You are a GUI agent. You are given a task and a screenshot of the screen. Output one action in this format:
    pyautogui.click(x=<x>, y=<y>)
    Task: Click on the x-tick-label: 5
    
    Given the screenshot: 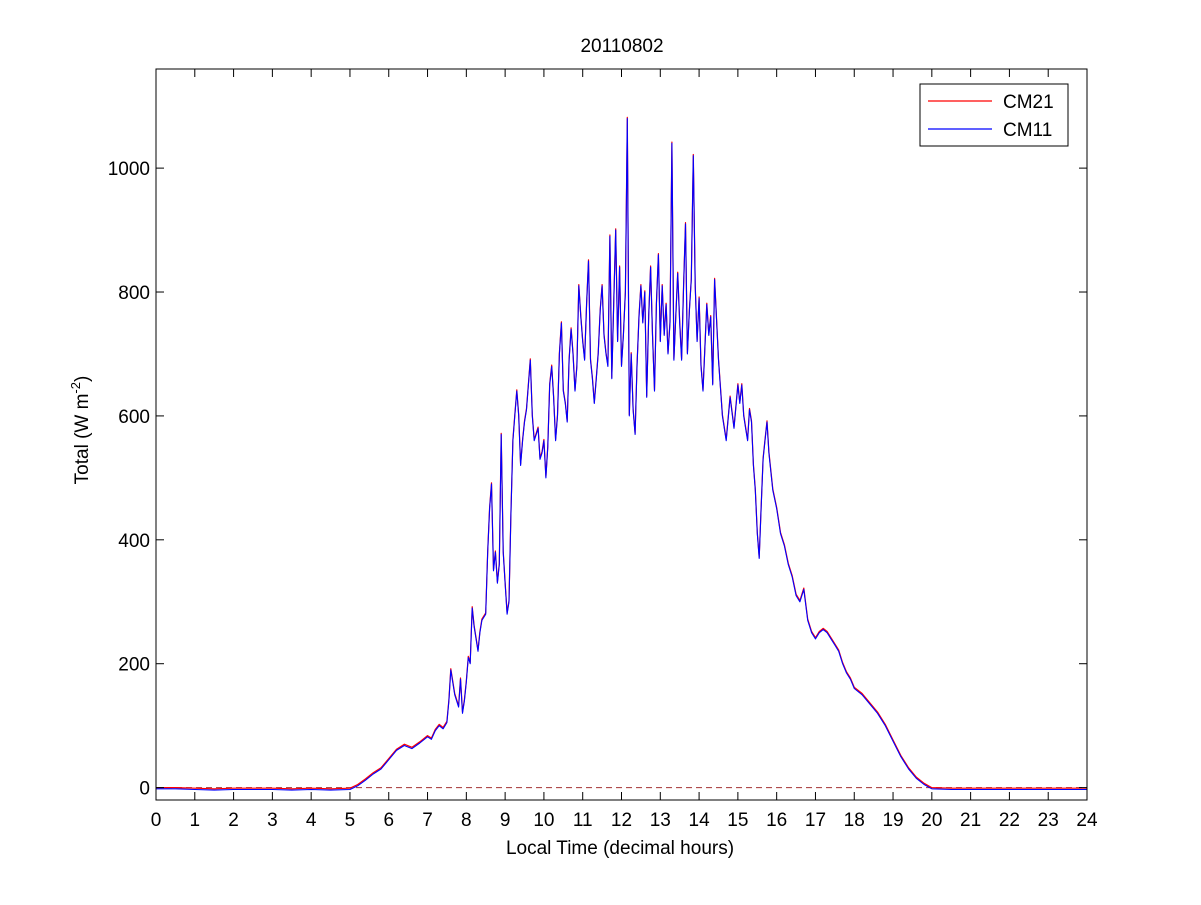 What is the action you would take?
    pyautogui.click(x=350, y=820)
    